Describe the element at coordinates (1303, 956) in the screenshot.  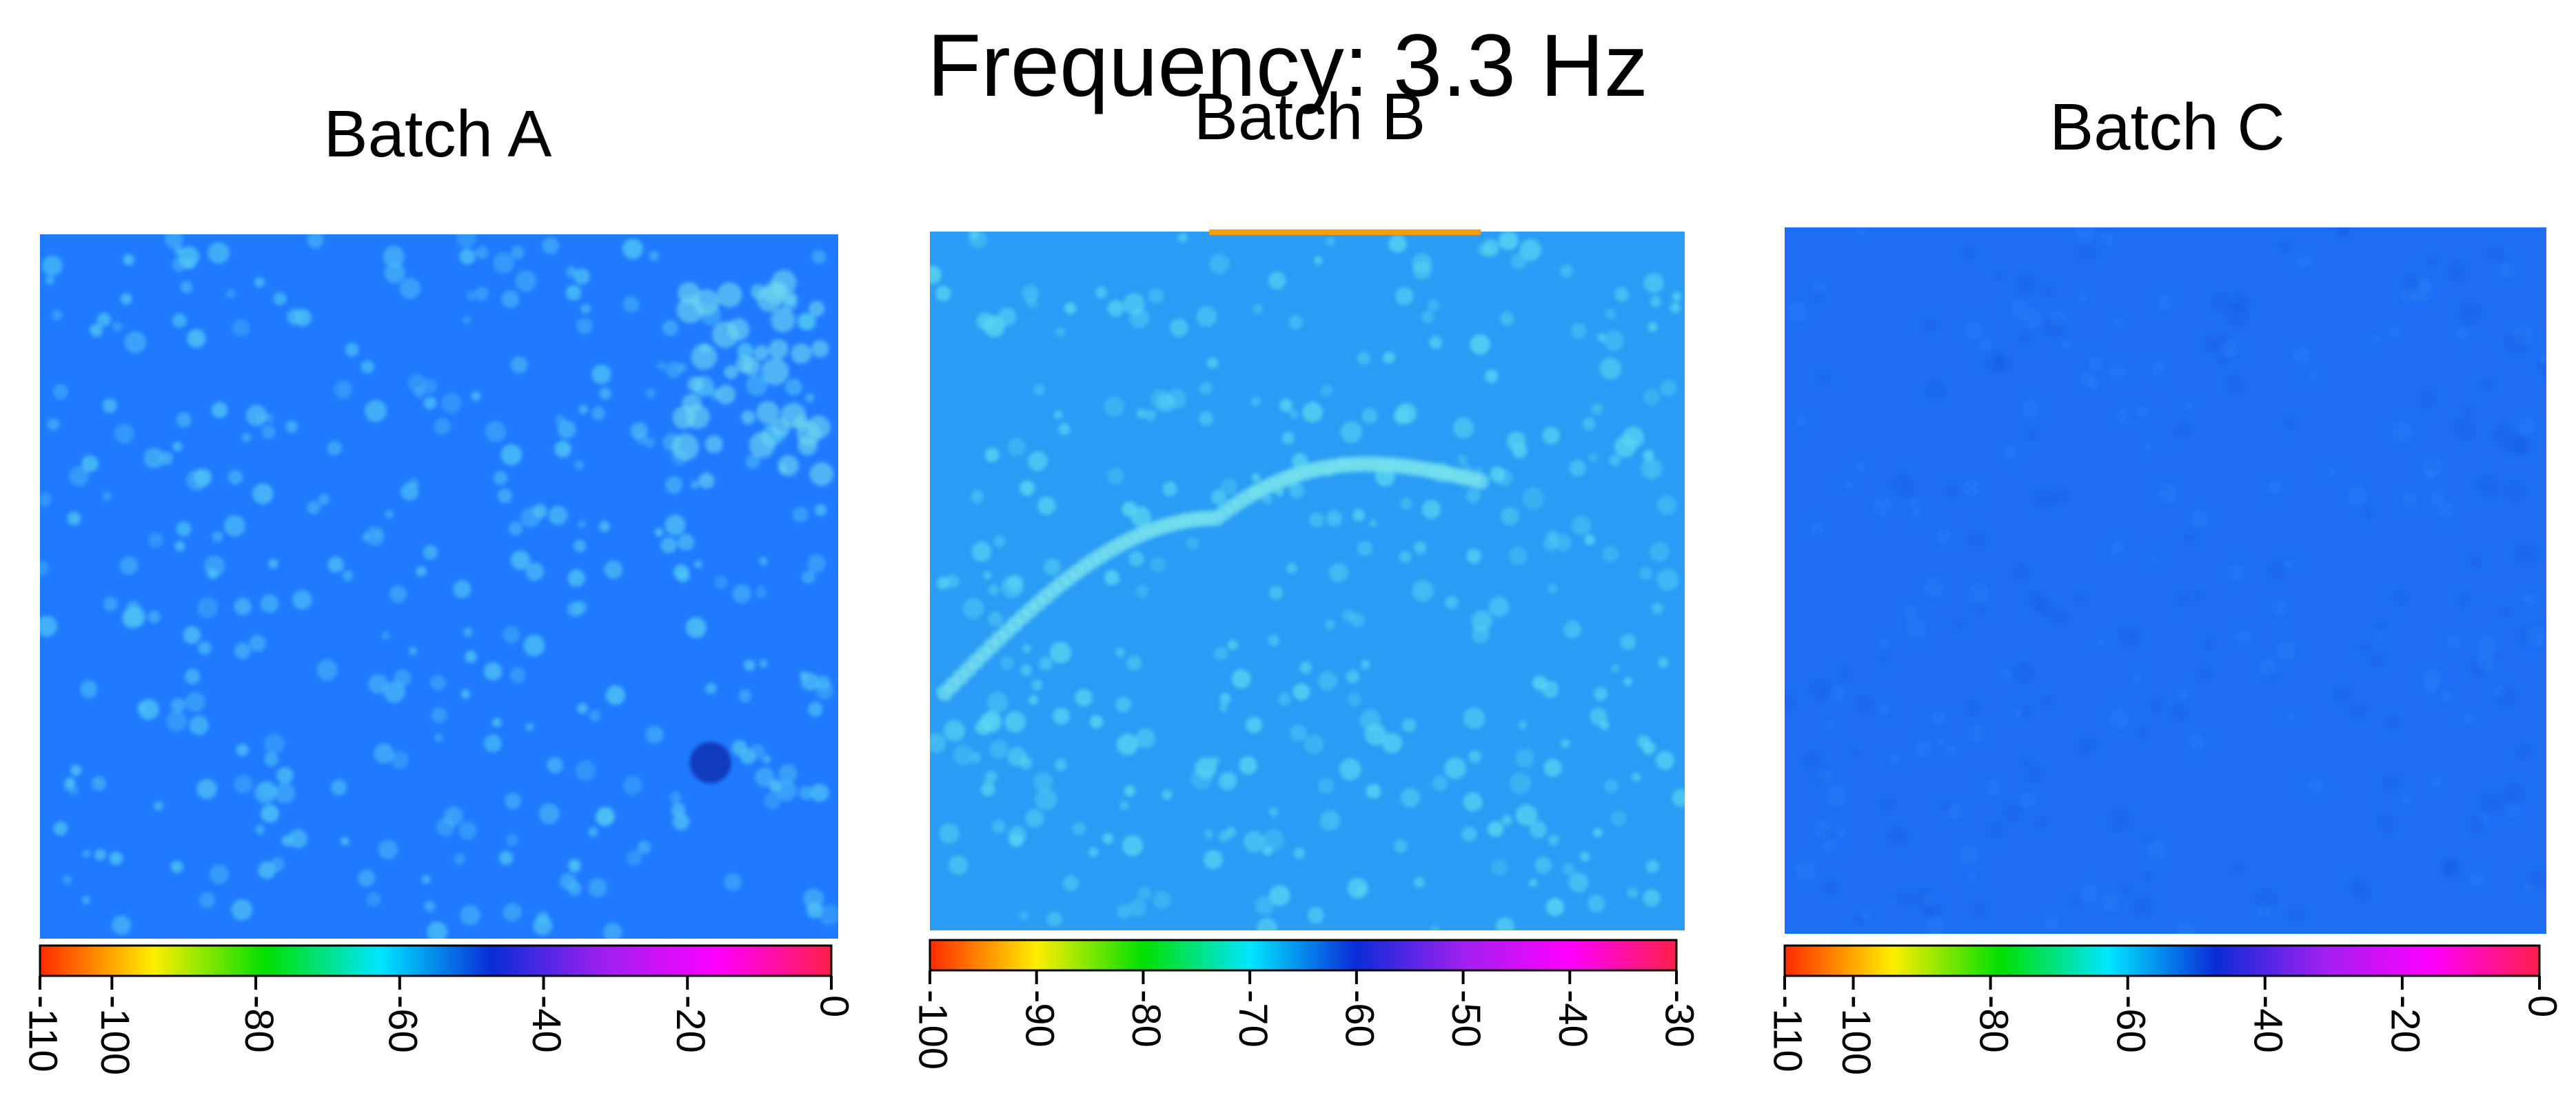
I see `colorbar` at that location.